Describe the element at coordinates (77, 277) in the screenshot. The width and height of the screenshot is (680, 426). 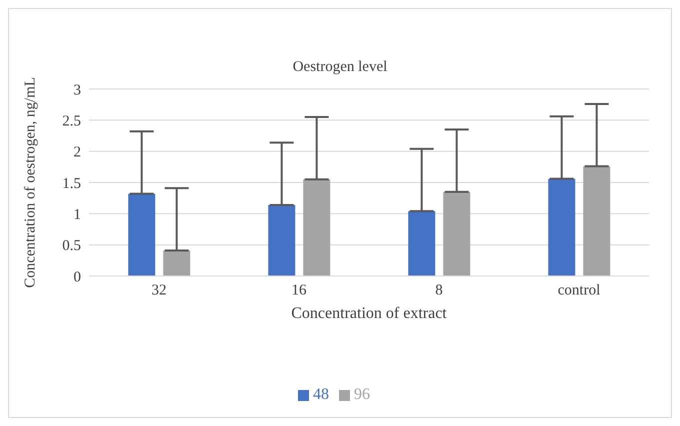
I see `y-tick-label: 0` at that location.